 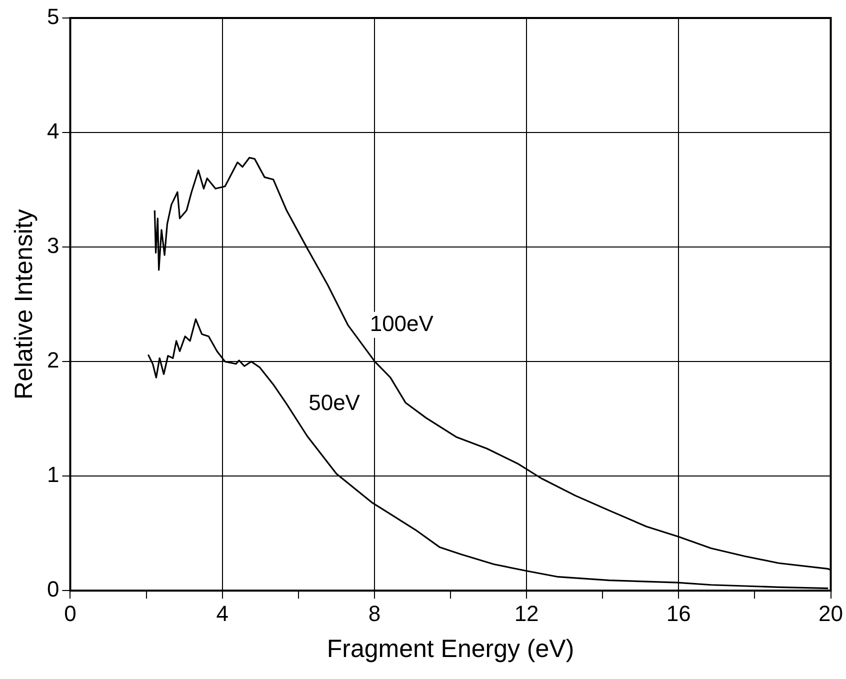 What do you see at coordinates (53, 360) in the screenshot?
I see `y-tick-label: 2` at bounding box center [53, 360].